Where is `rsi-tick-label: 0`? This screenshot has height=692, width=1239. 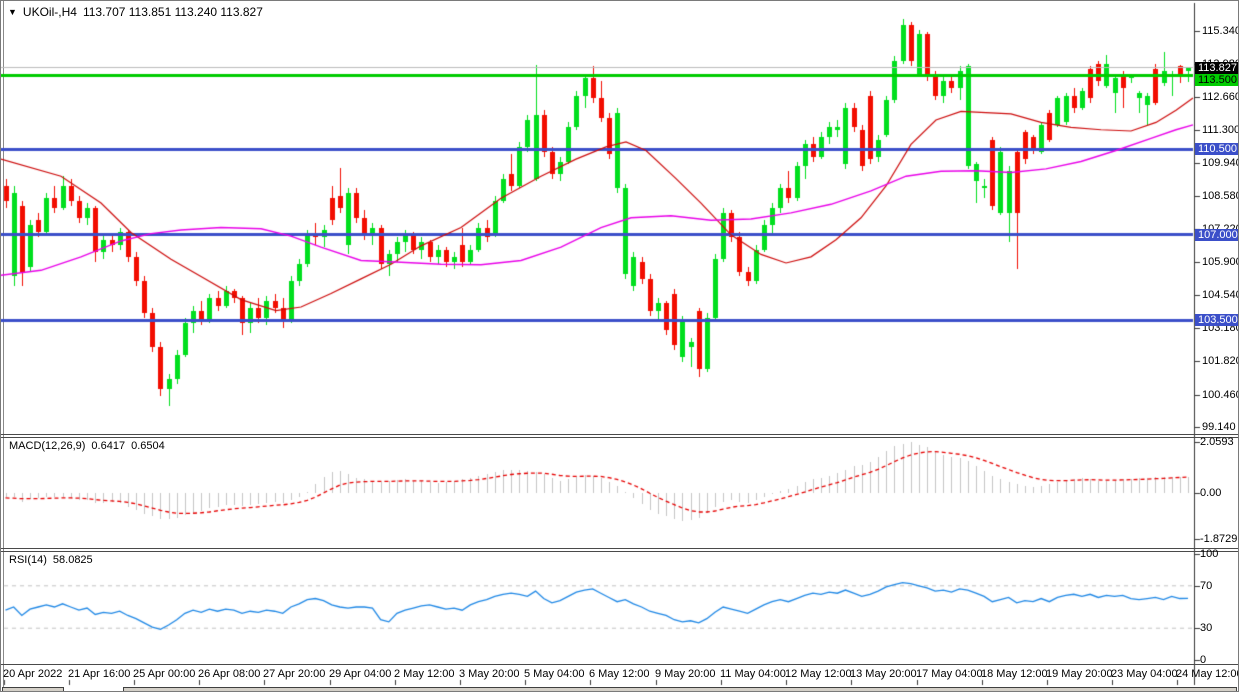
rsi-tick-label: 0 is located at coordinates (1203, 660).